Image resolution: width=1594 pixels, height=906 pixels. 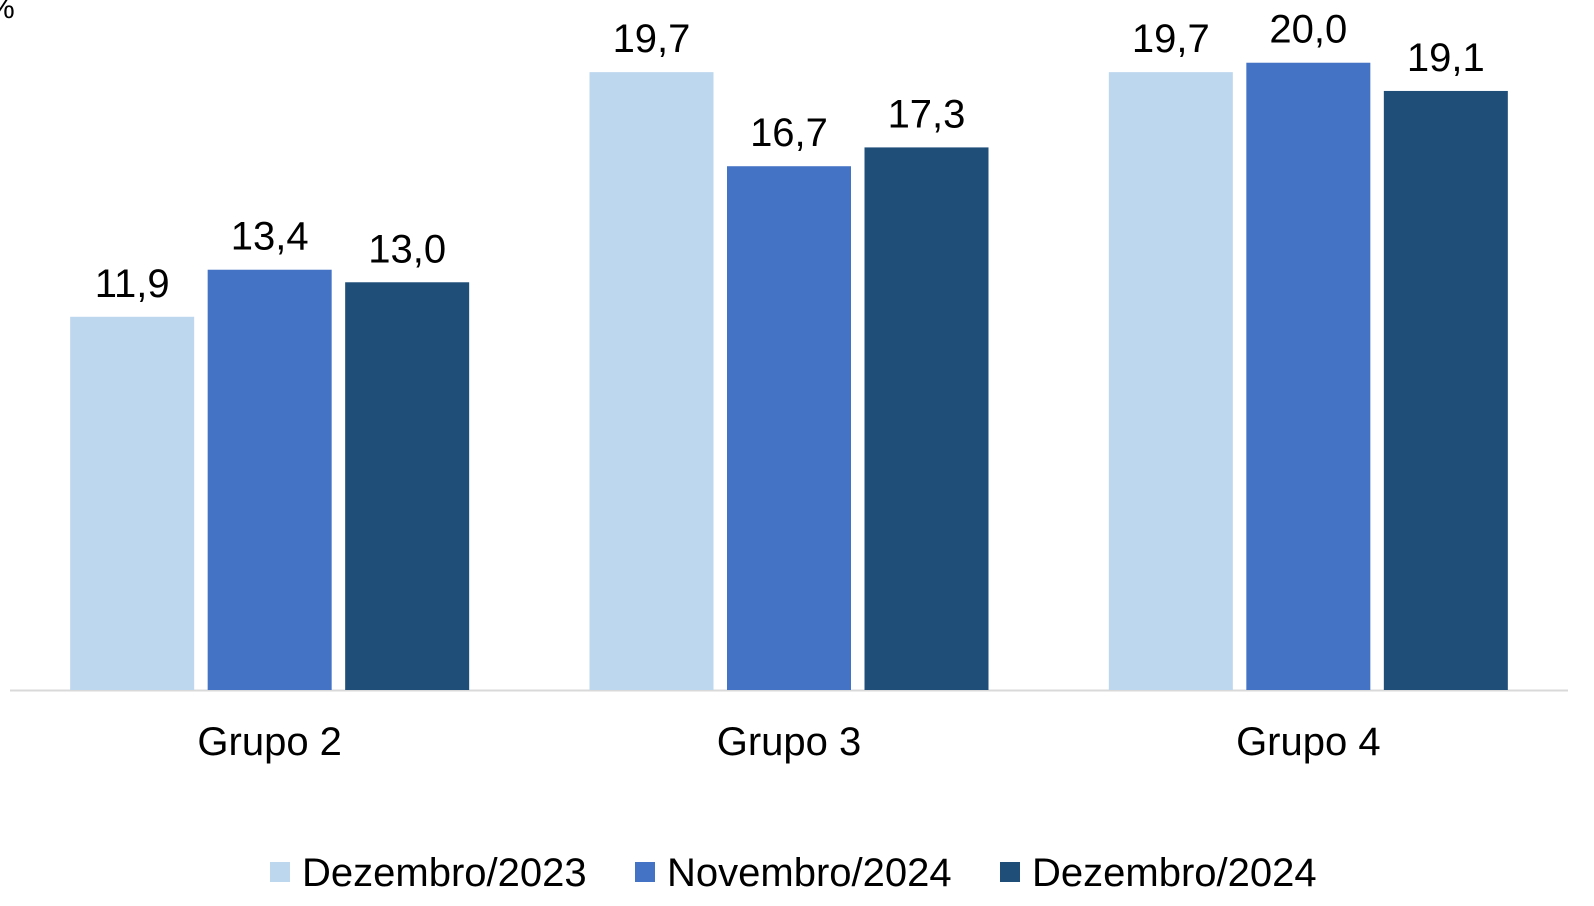 What do you see at coordinates (269, 742) in the screenshot?
I see `x-tick-label: Grupo 2` at bounding box center [269, 742].